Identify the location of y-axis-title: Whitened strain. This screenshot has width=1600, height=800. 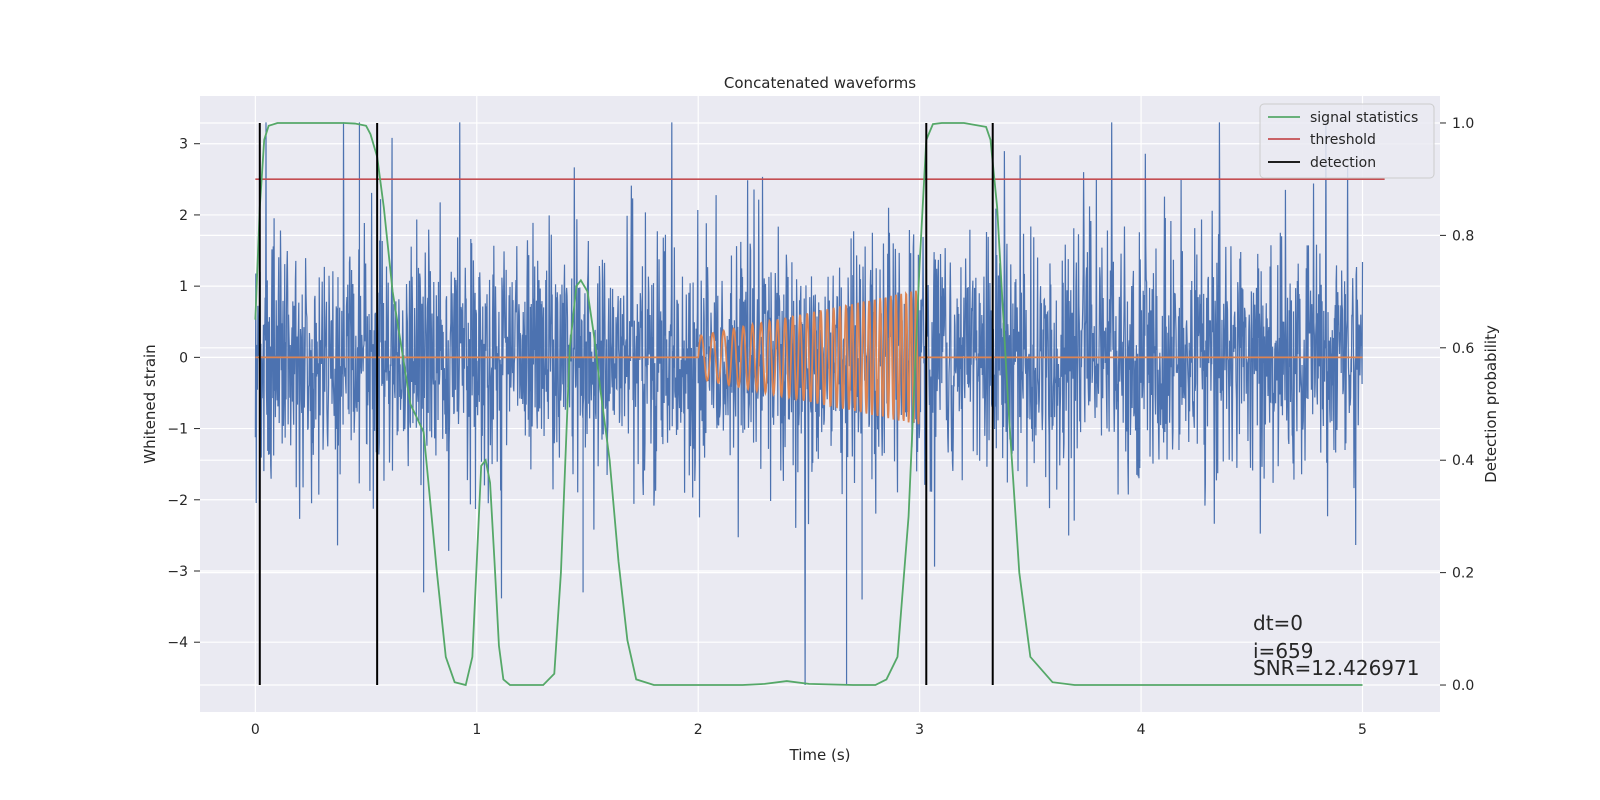
(150, 403).